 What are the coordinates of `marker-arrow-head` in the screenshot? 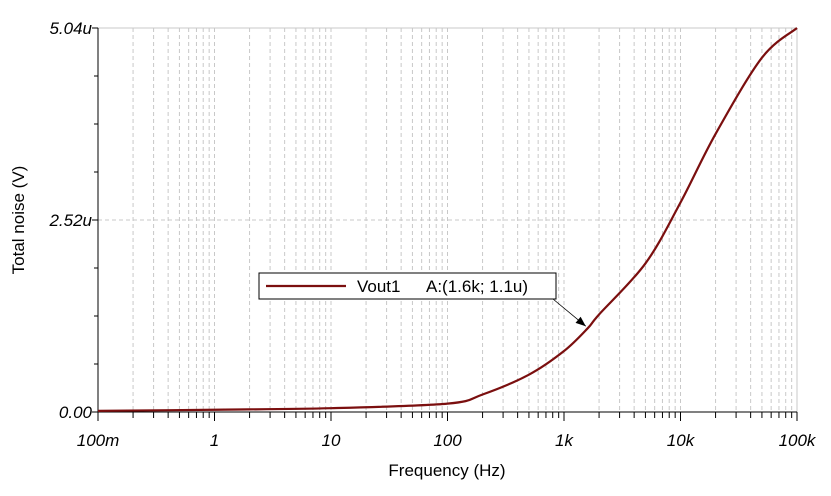 It's located at (580, 321).